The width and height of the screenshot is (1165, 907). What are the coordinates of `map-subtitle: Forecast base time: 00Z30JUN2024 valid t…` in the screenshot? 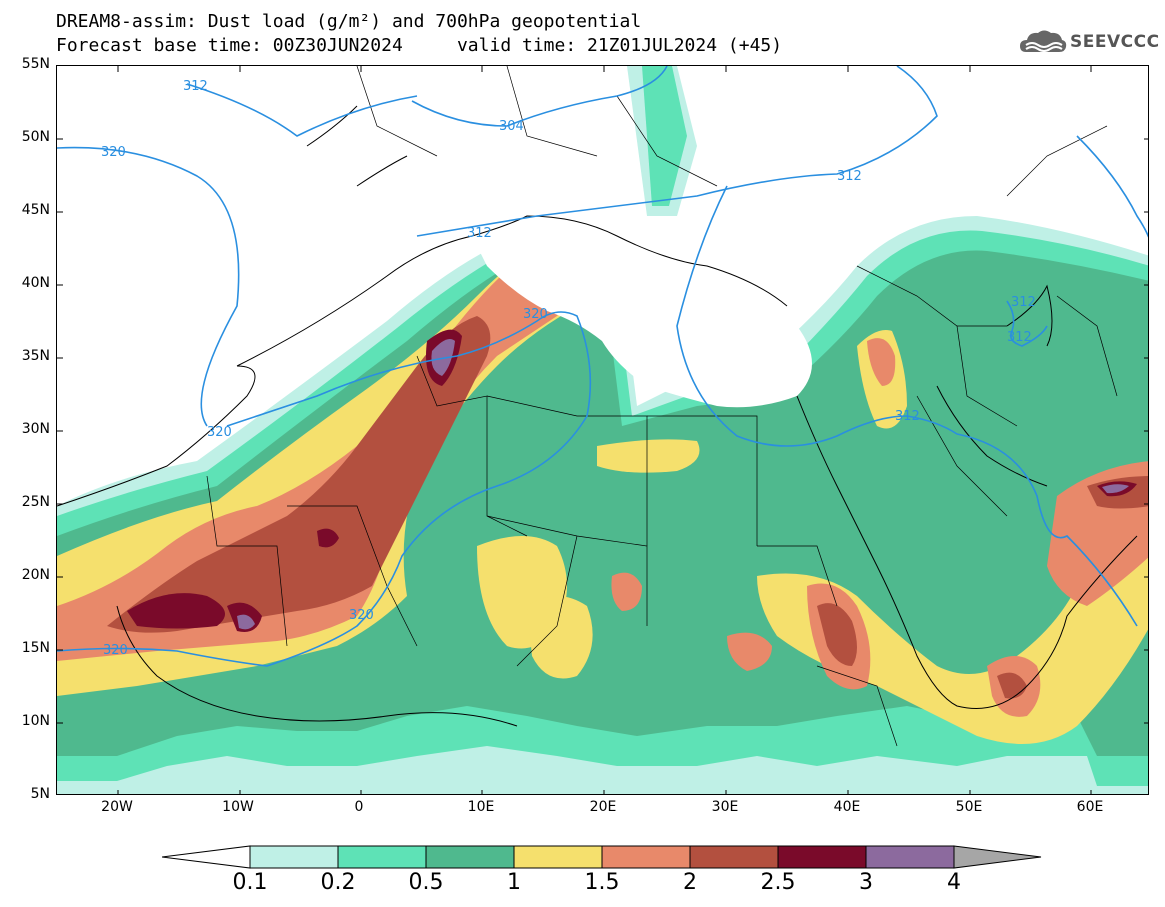 It's located at (419, 45).